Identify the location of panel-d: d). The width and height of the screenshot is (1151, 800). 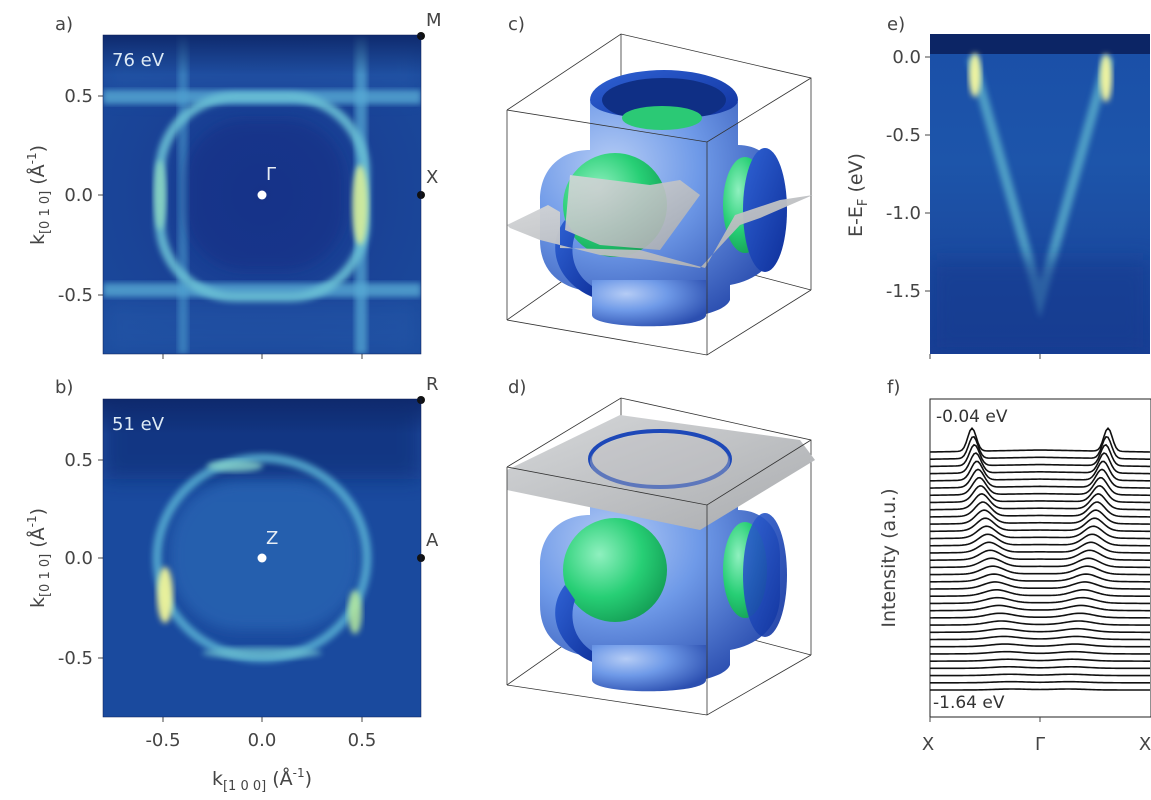
(660, 546).